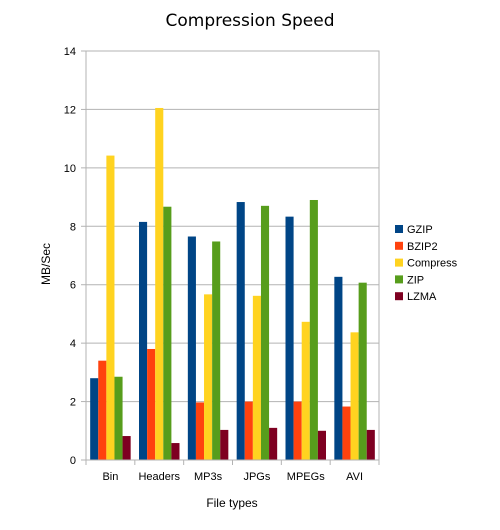 This screenshot has width=500, height=530. What do you see at coordinates (362, 371) in the screenshot?
I see `bar-zip-avi` at bounding box center [362, 371].